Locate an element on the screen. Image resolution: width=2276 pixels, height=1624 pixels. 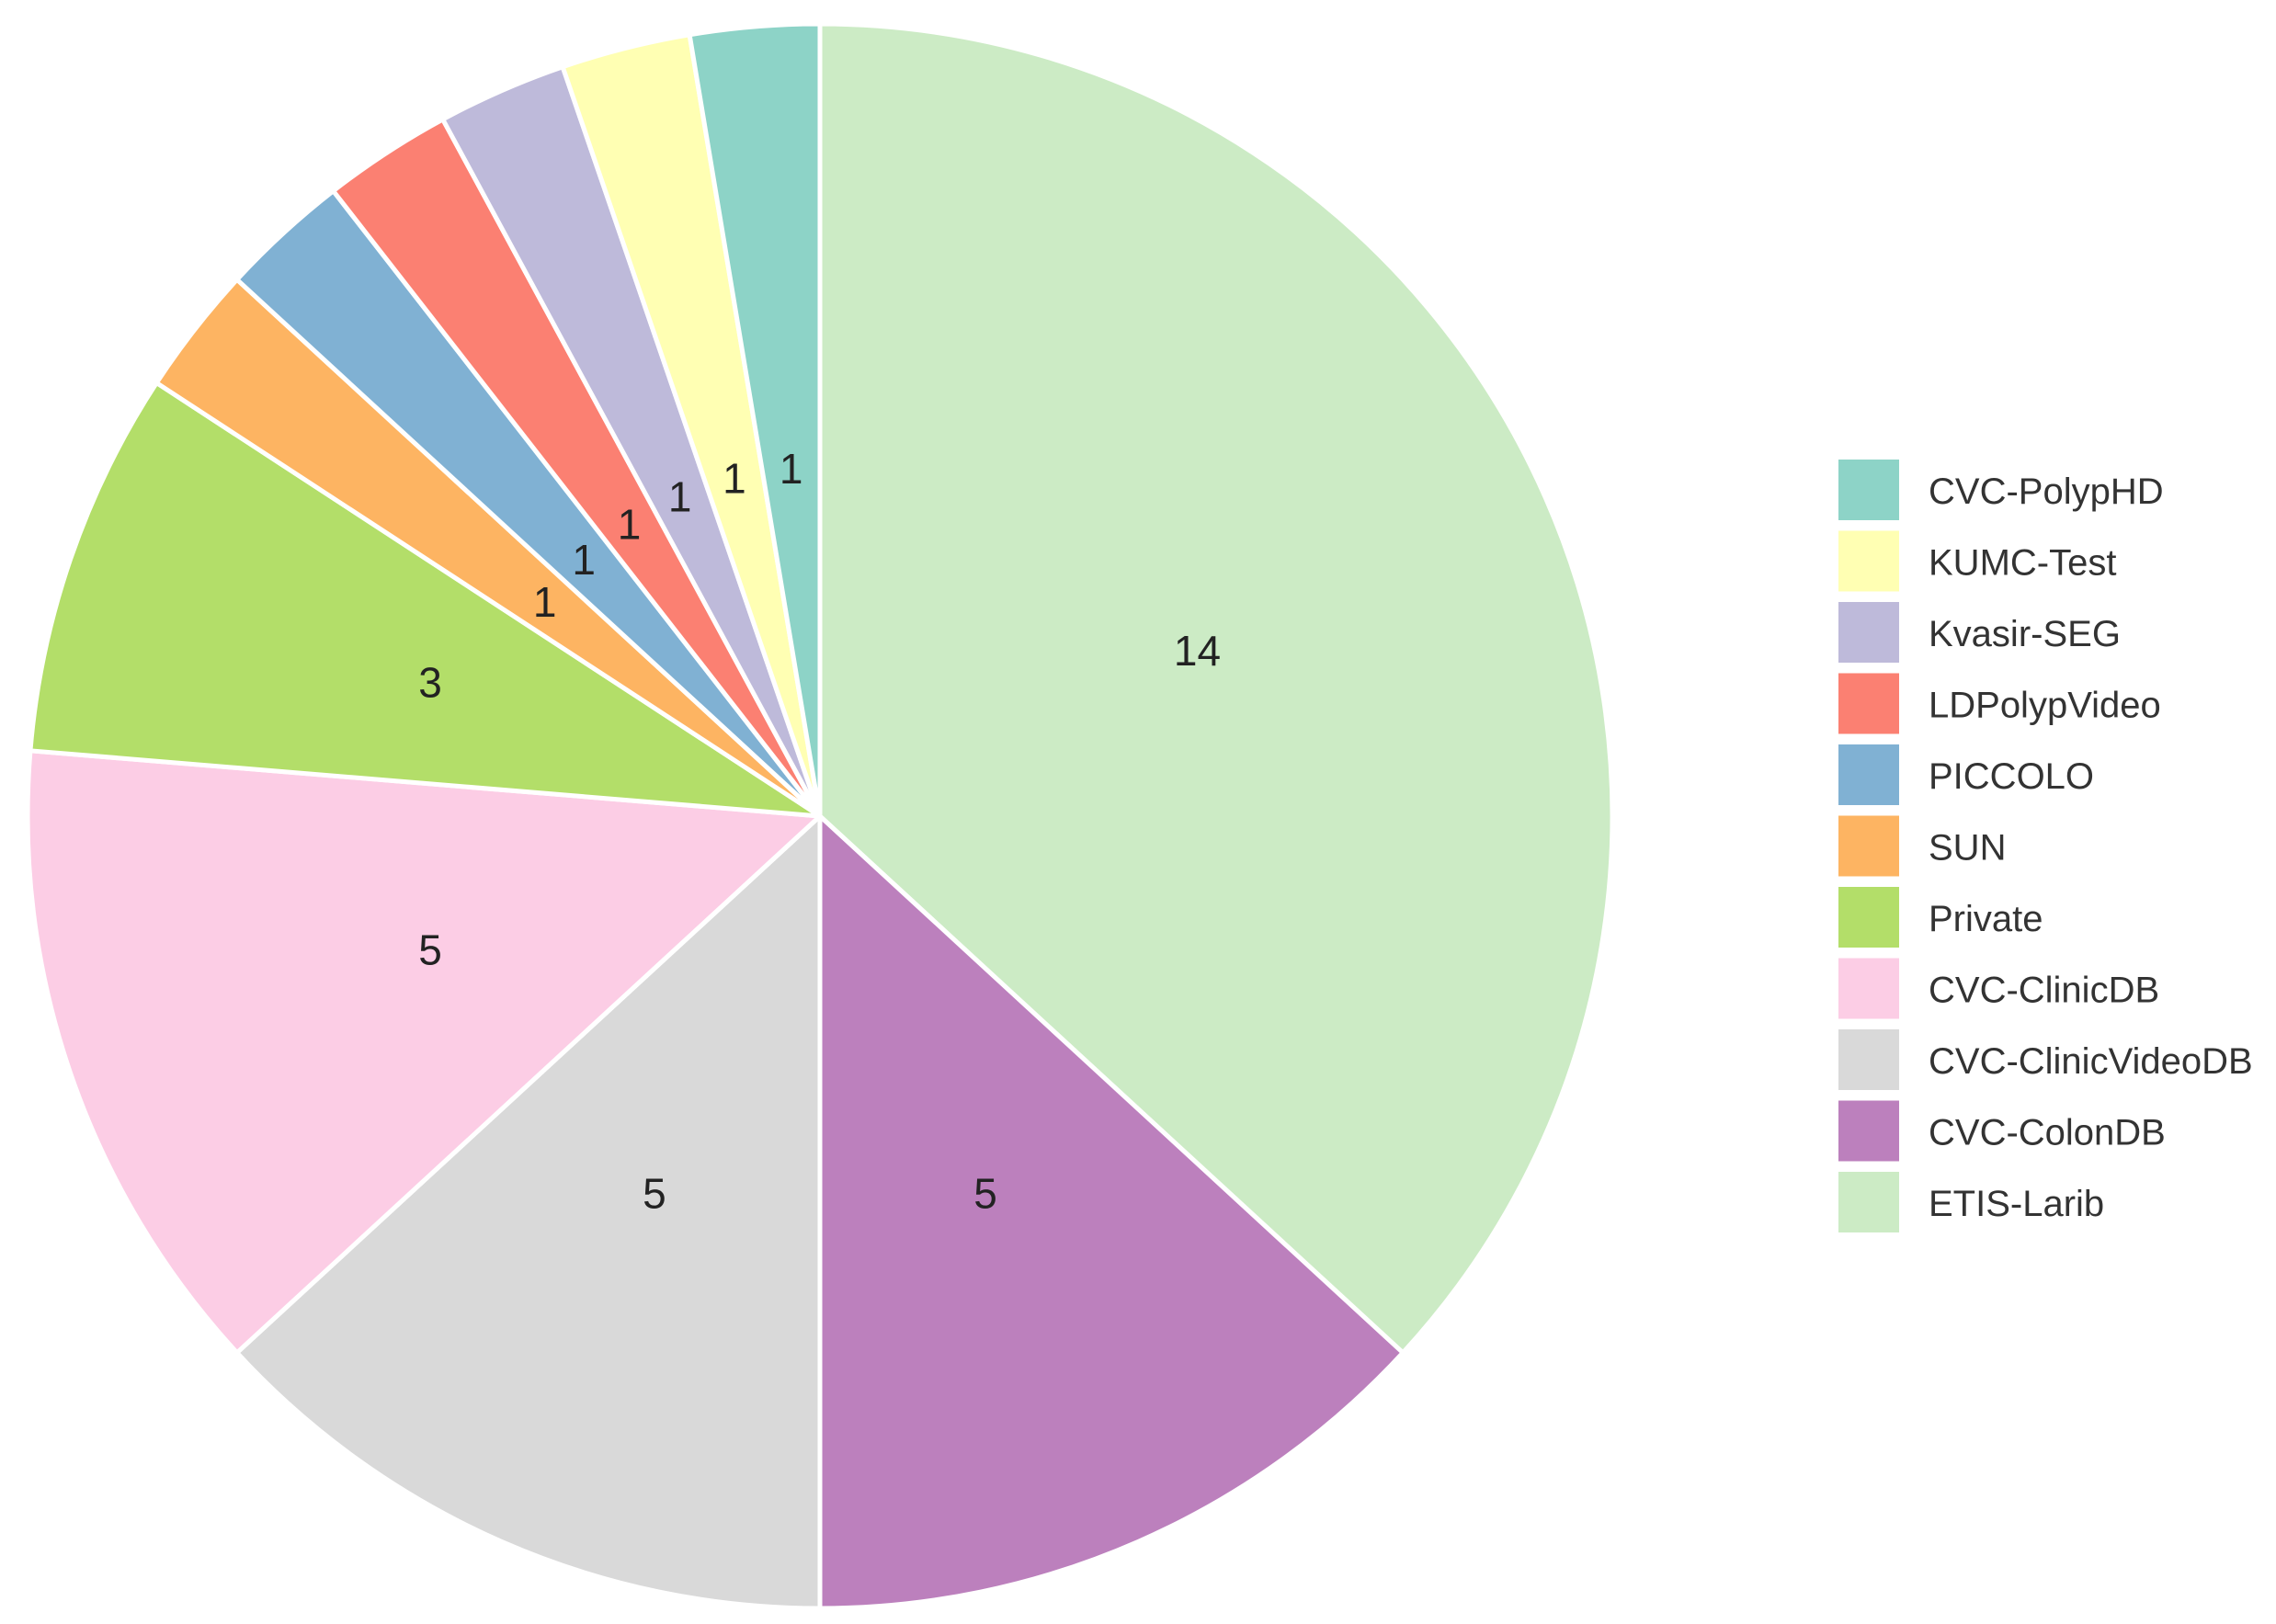
legend-swatch-etis-larib is located at coordinates (1869, 1202).